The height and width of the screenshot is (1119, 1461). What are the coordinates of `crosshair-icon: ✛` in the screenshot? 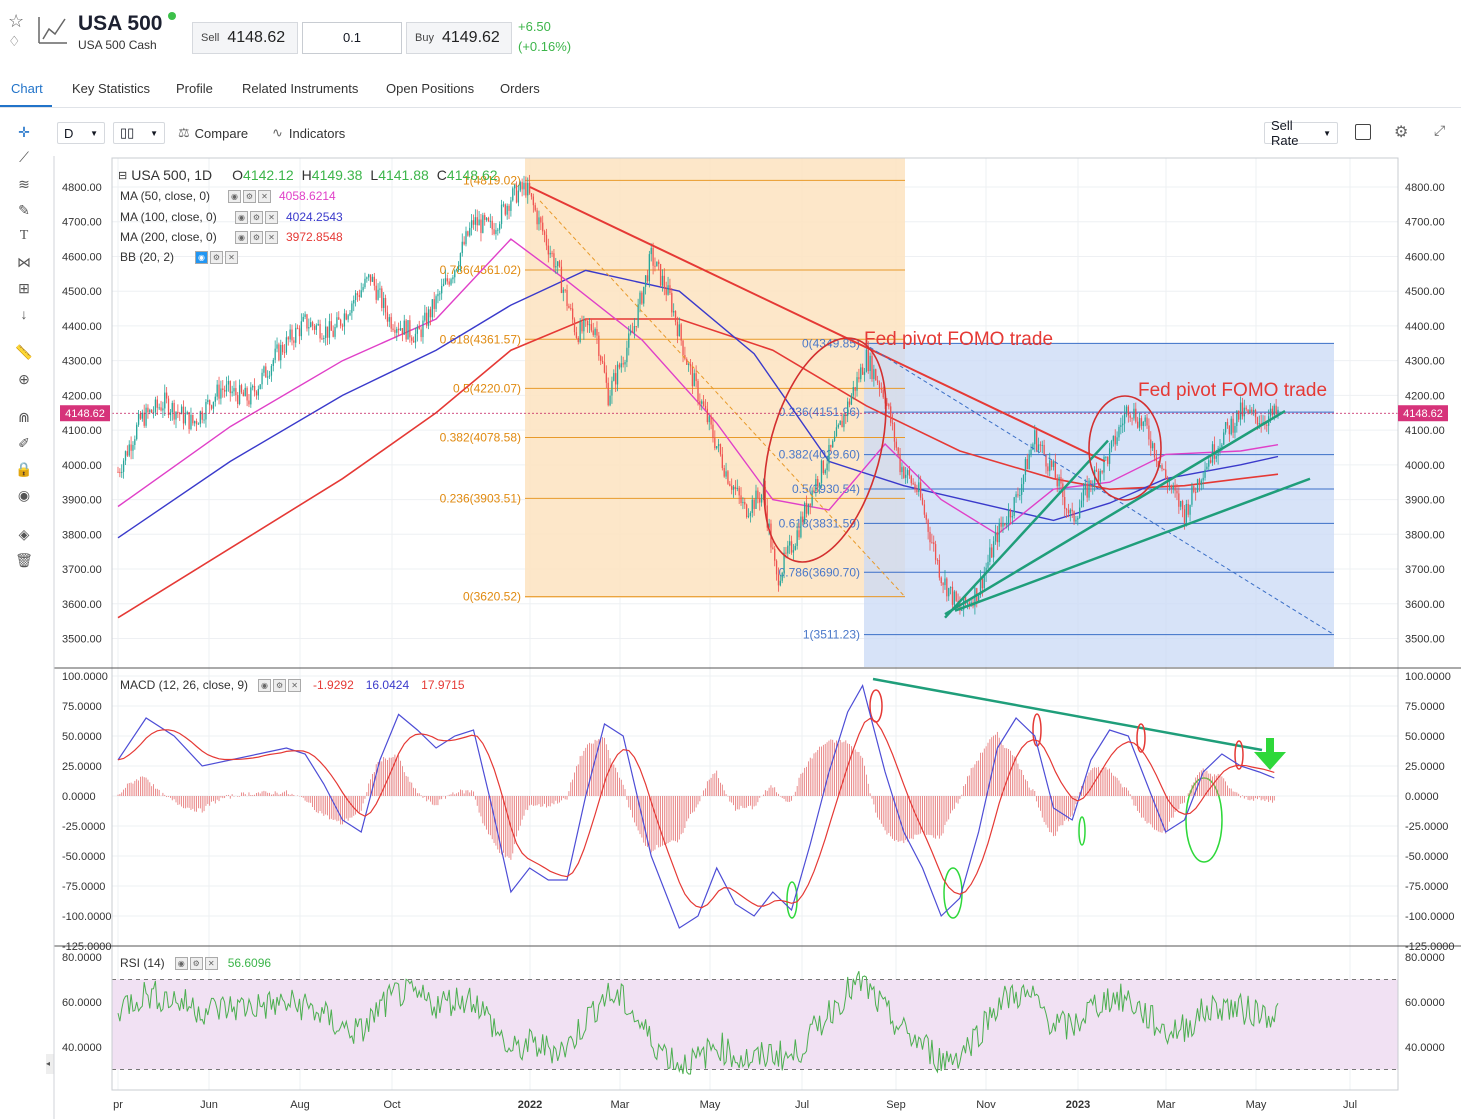 It's located at (24, 132).